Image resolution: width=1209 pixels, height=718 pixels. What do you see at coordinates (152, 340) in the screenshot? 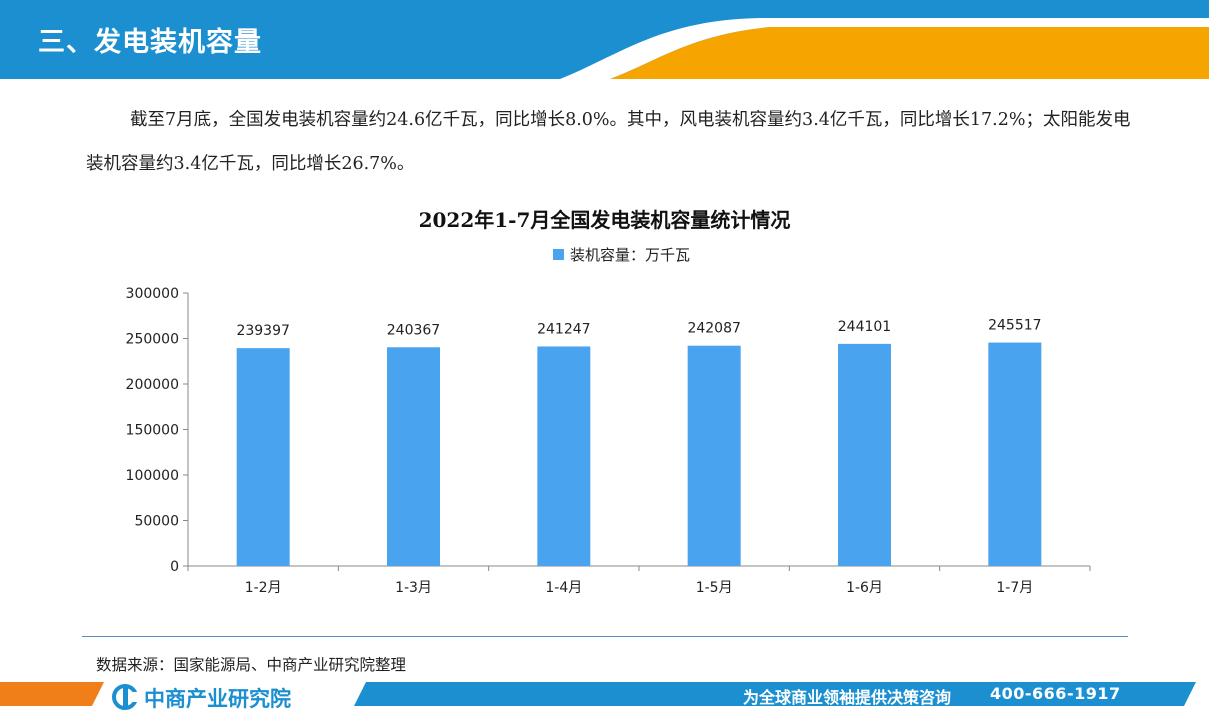
I see `y-tick-label: 250000` at bounding box center [152, 340].